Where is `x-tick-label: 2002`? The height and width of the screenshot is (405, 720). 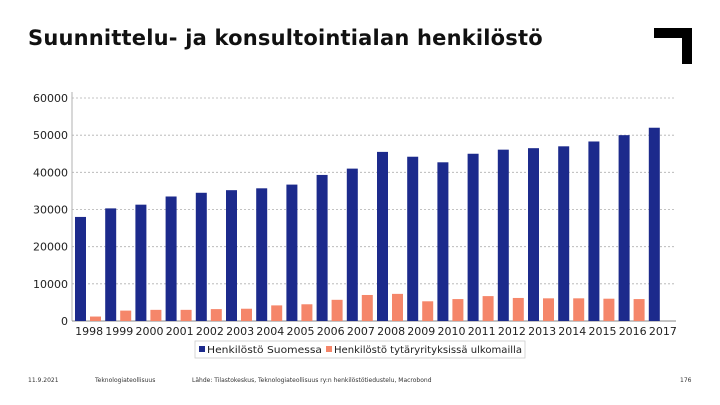 x-tick-label: 2002 is located at coordinates (210, 331).